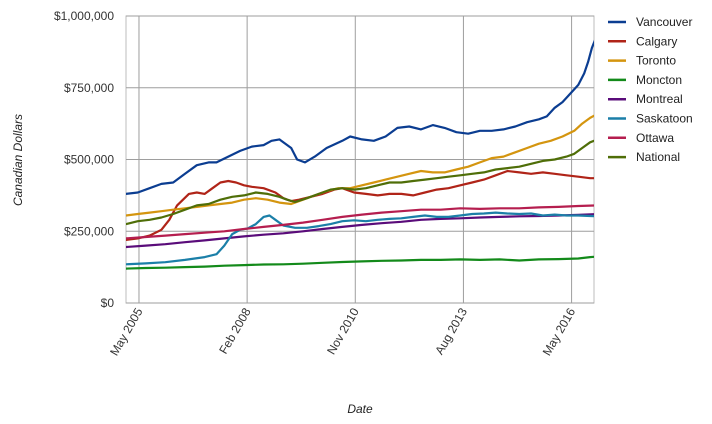  Describe the element at coordinates (89, 88) in the screenshot. I see `y-tick-label: $750,000` at that location.